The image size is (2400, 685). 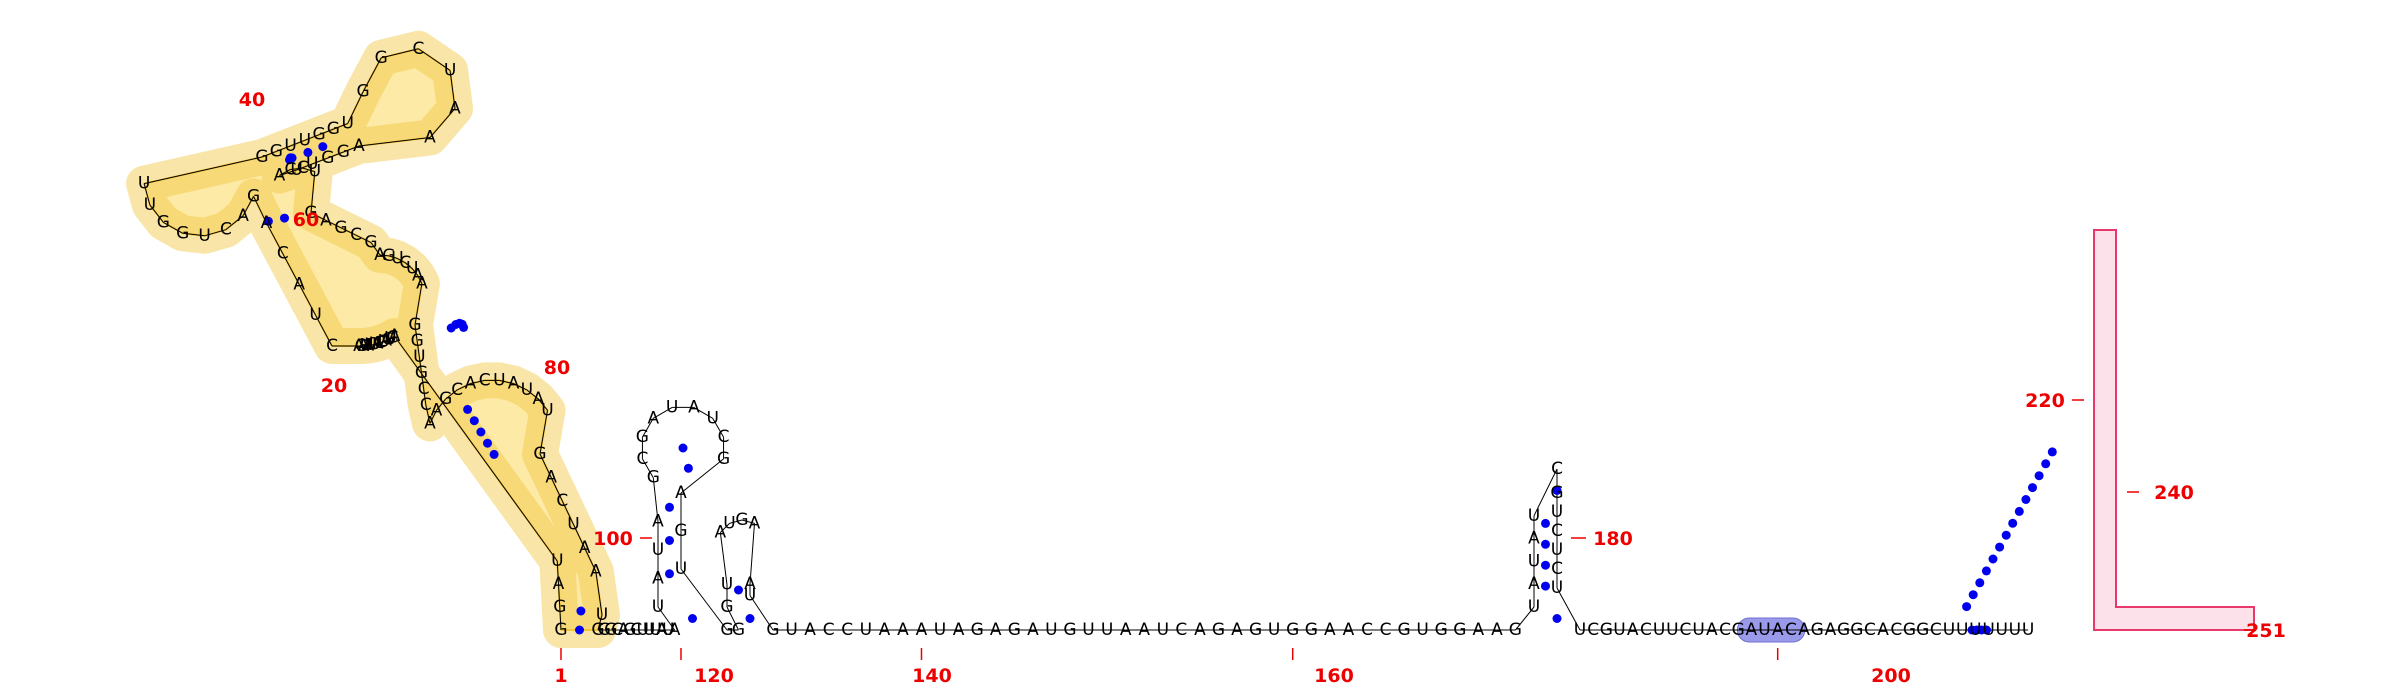 I want to click on nucleotide-42: G, so click(x=363, y=92).